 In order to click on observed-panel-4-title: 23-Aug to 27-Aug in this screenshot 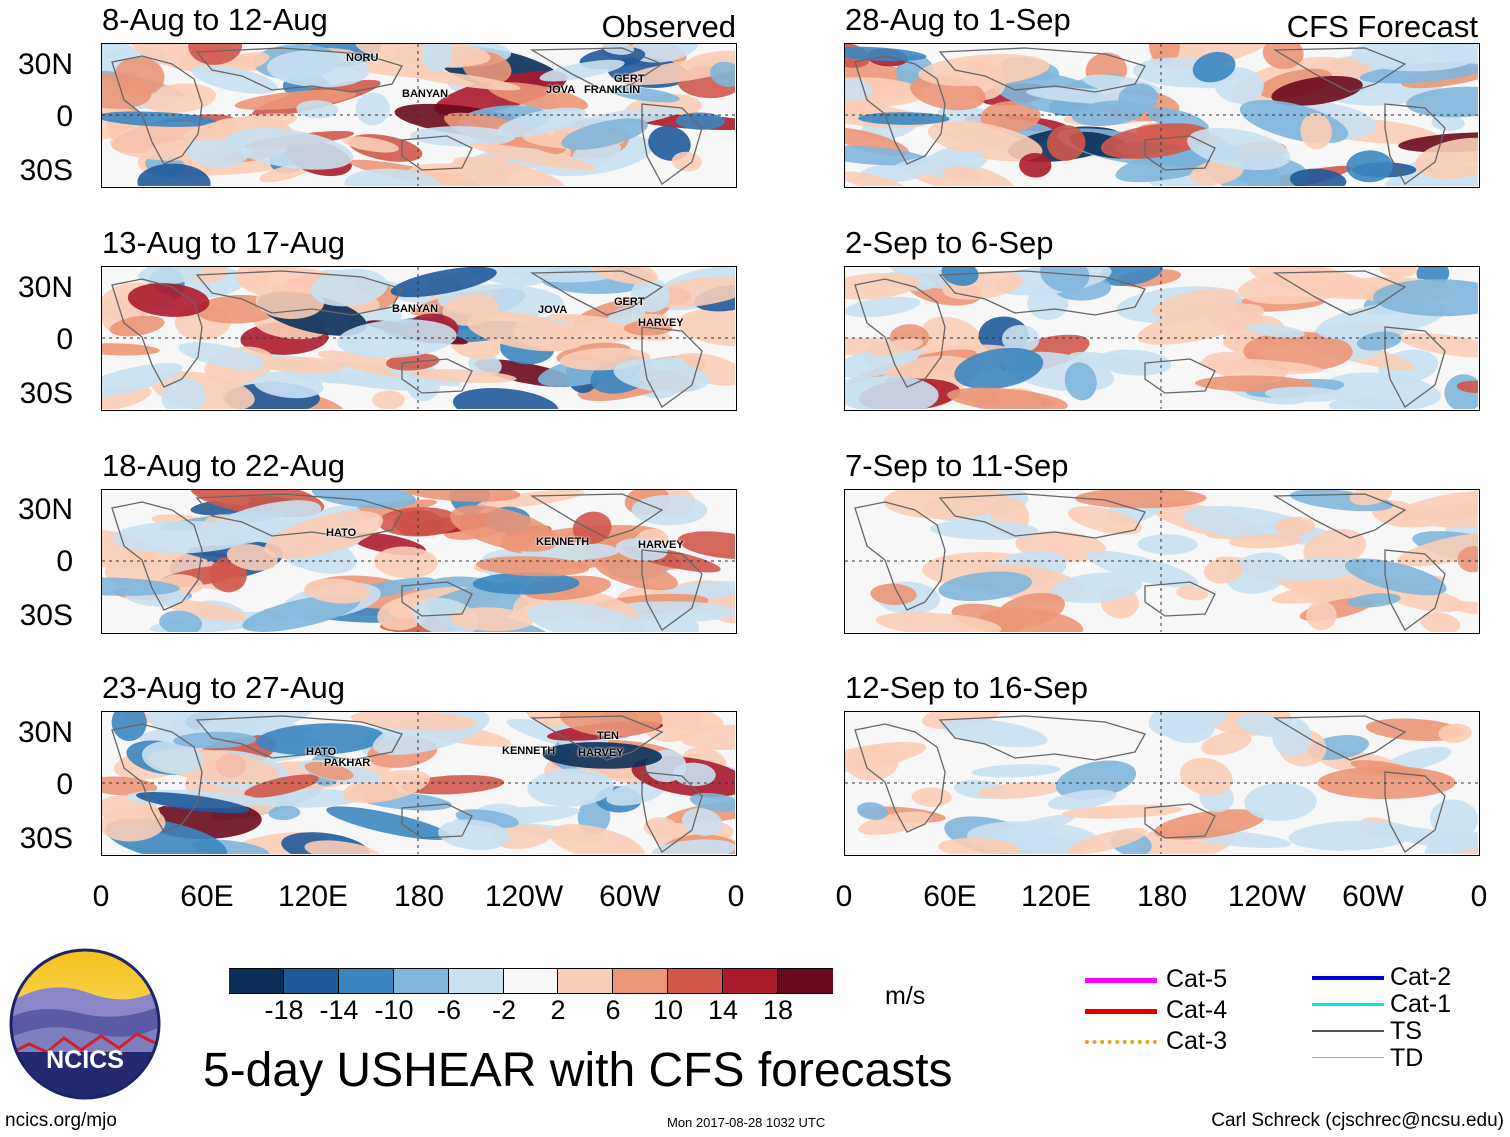, I will do `click(224, 687)`.